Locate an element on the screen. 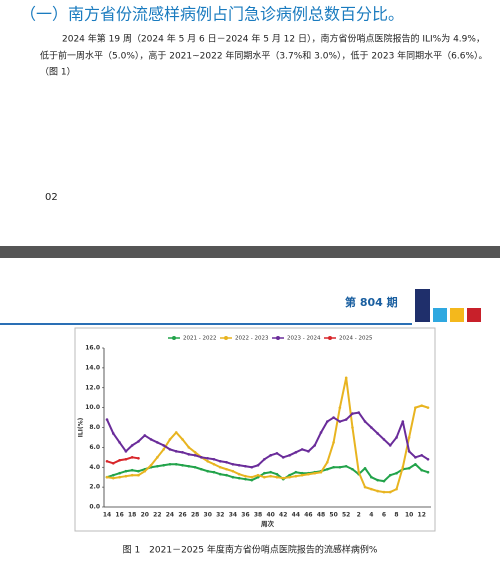  x-tick-label: 18 is located at coordinates (132, 515).